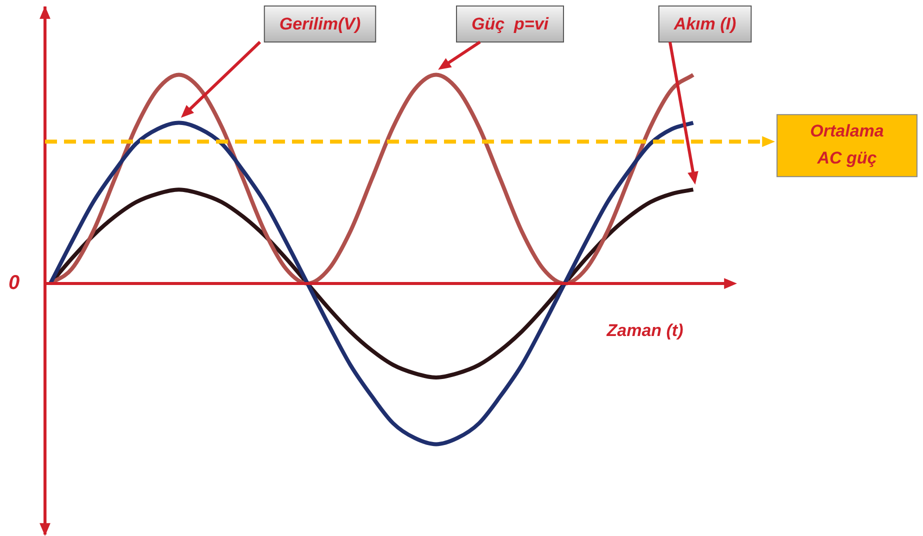 The width and height of the screenshot is (923, 536). Describe the element at coordinates (14, 283) in the screenshot. I see `text: 0` at that location.